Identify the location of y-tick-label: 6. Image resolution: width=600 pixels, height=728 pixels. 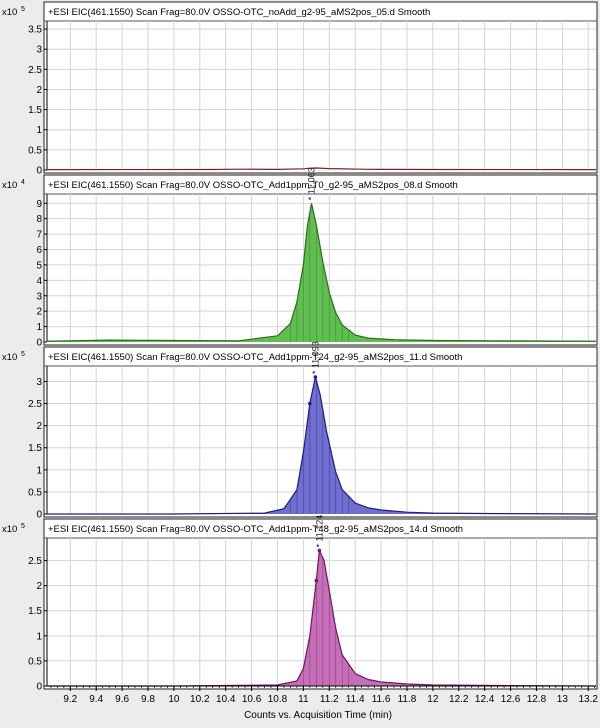
(39, 250).